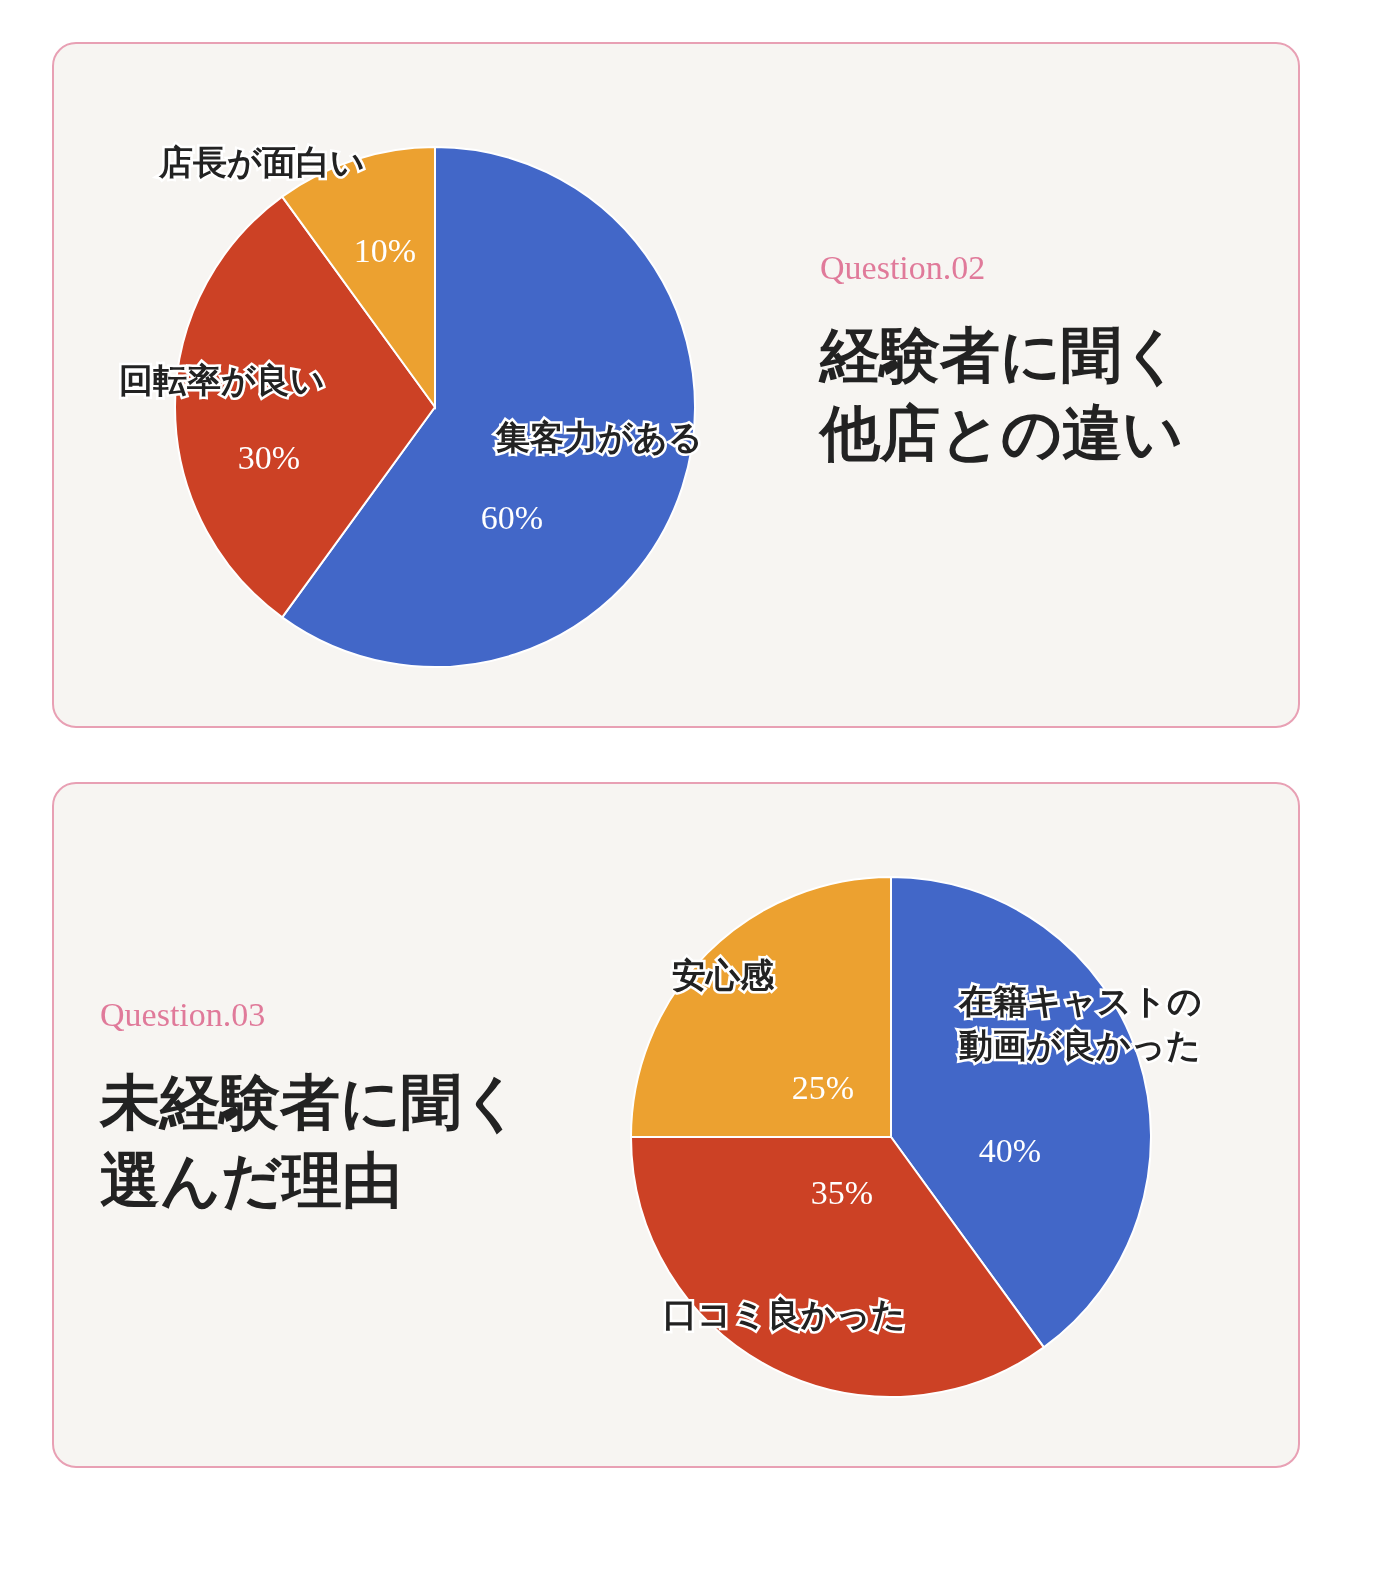 The width and height of the screenshot is (1394, 1582). Describe the element at coordinates (183, 1015) in the screenshot. I see `text: Question.03` at that location.